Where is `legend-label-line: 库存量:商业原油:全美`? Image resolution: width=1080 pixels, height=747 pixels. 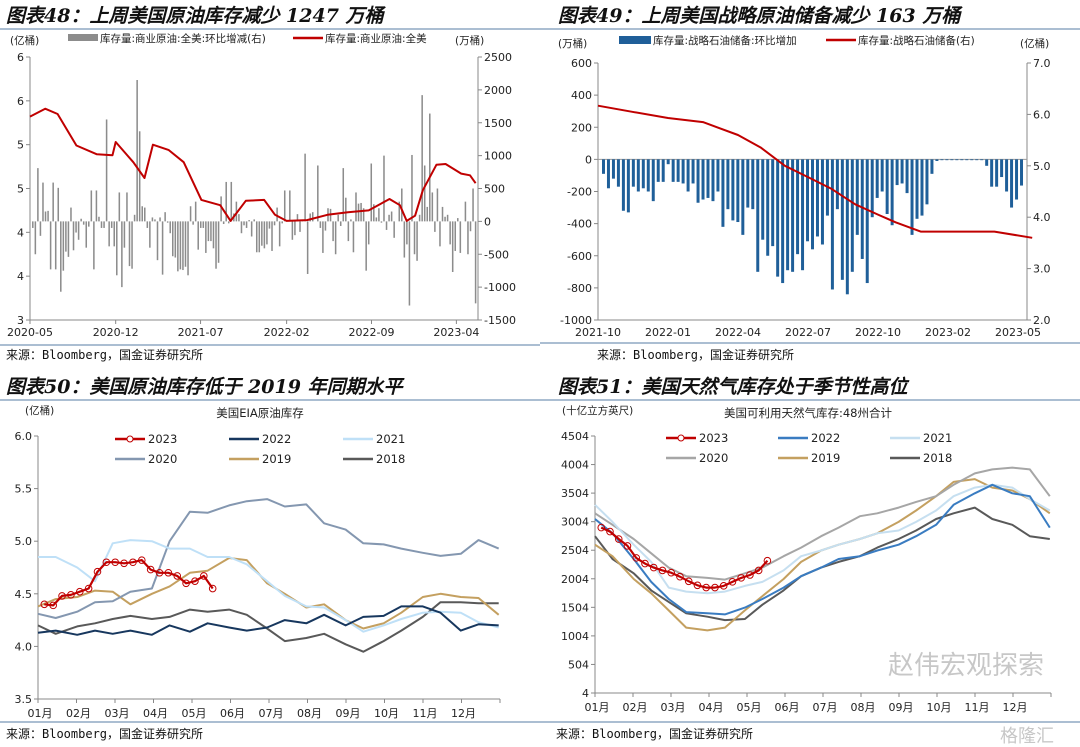 legend-label-line: 库存量:商业原油:全美 is located at coordinates (376, 38).